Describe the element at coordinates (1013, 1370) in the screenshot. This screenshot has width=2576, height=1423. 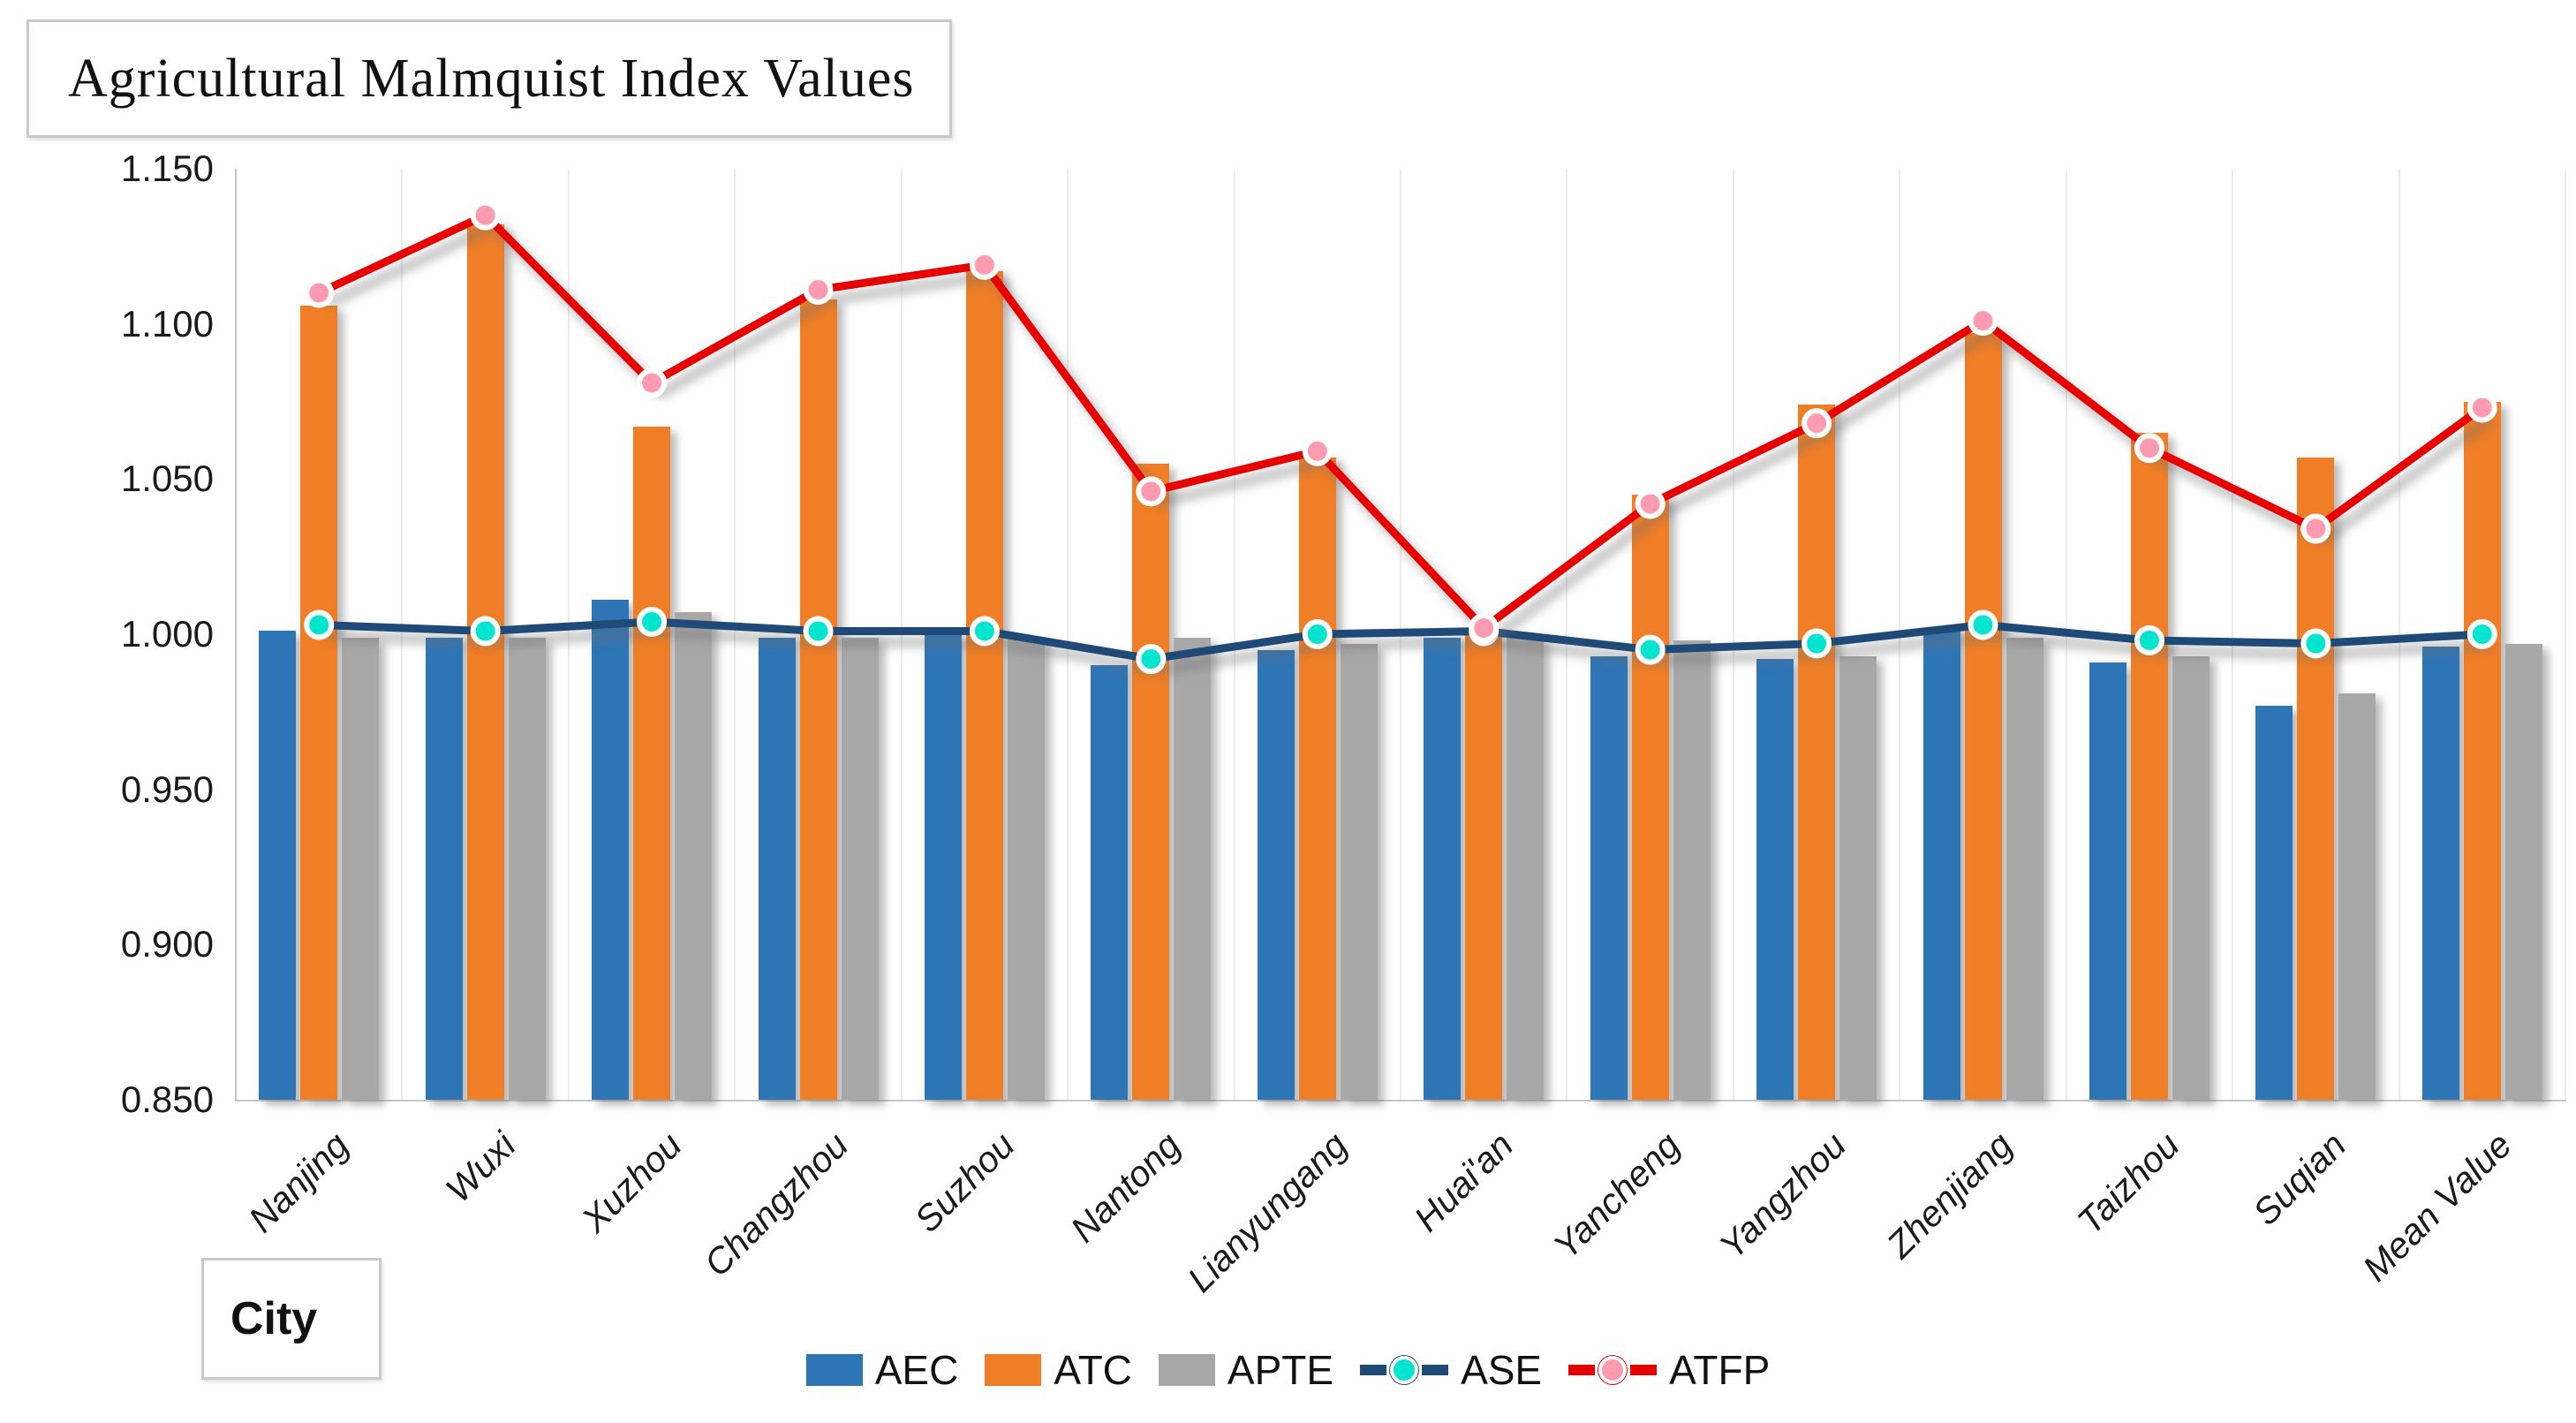
I see `legend-swatch-ATC` at that location.